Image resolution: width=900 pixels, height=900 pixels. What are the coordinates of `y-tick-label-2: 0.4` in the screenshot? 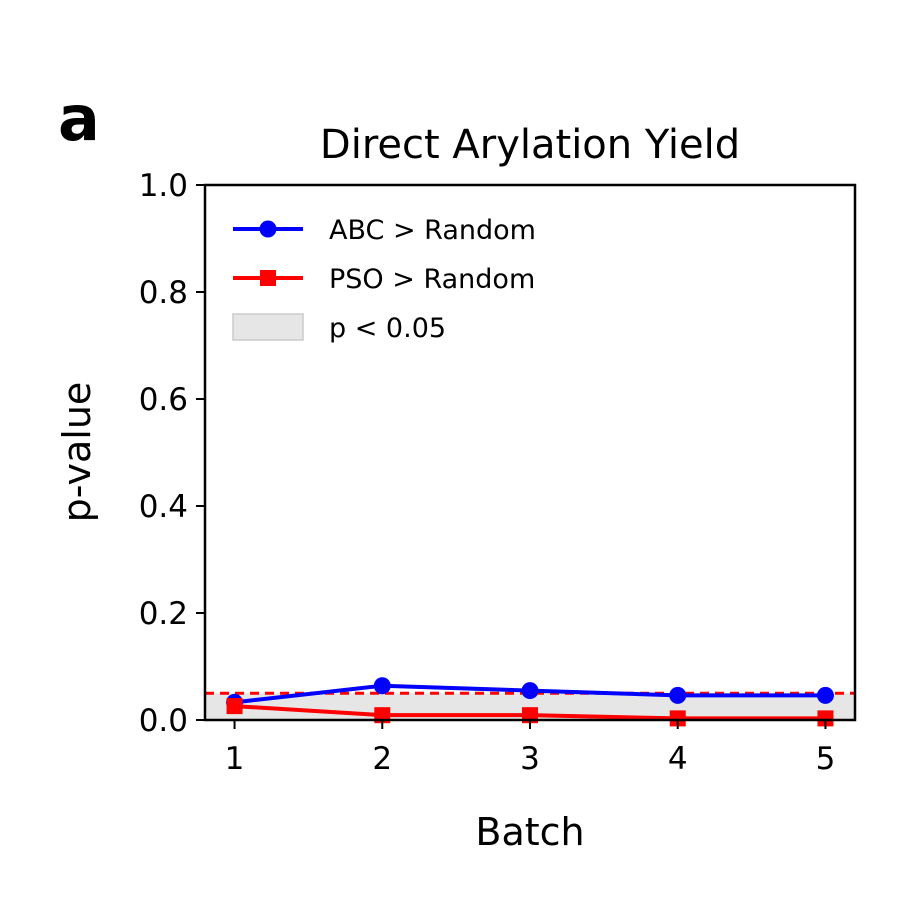 It's located at (163, 507).